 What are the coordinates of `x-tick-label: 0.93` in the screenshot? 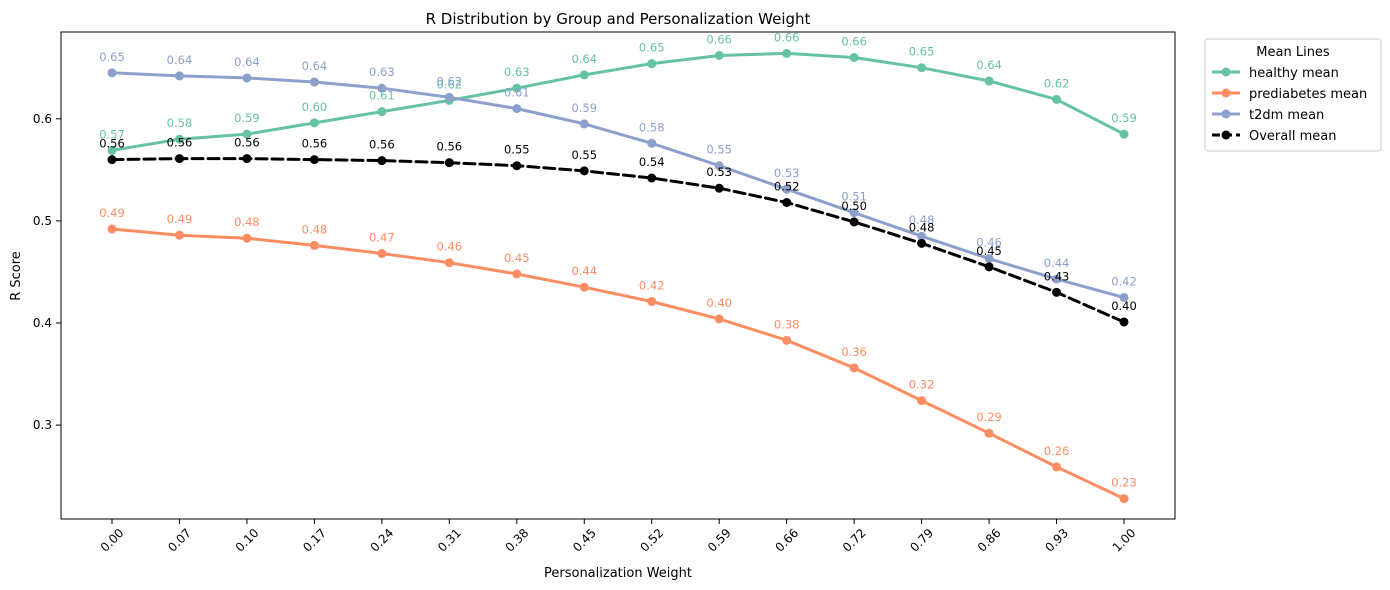 It's located at (1056, 540).